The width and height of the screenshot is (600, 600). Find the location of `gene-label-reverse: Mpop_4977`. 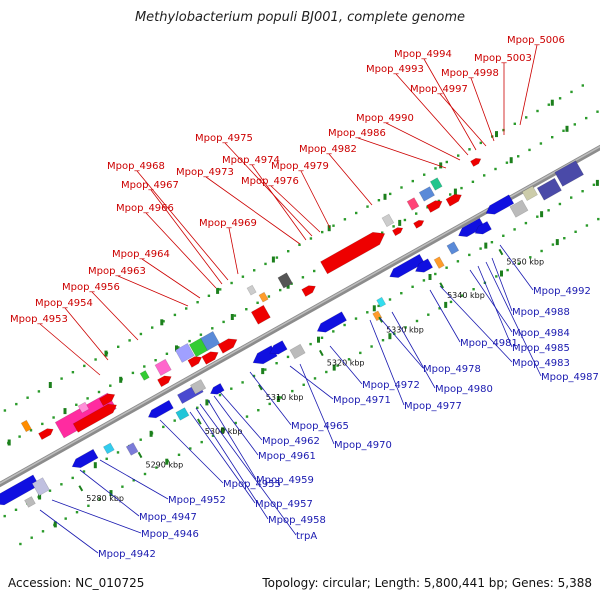

gene-label-reverse: Mpop_4977 is located at coordinates (433, 406).